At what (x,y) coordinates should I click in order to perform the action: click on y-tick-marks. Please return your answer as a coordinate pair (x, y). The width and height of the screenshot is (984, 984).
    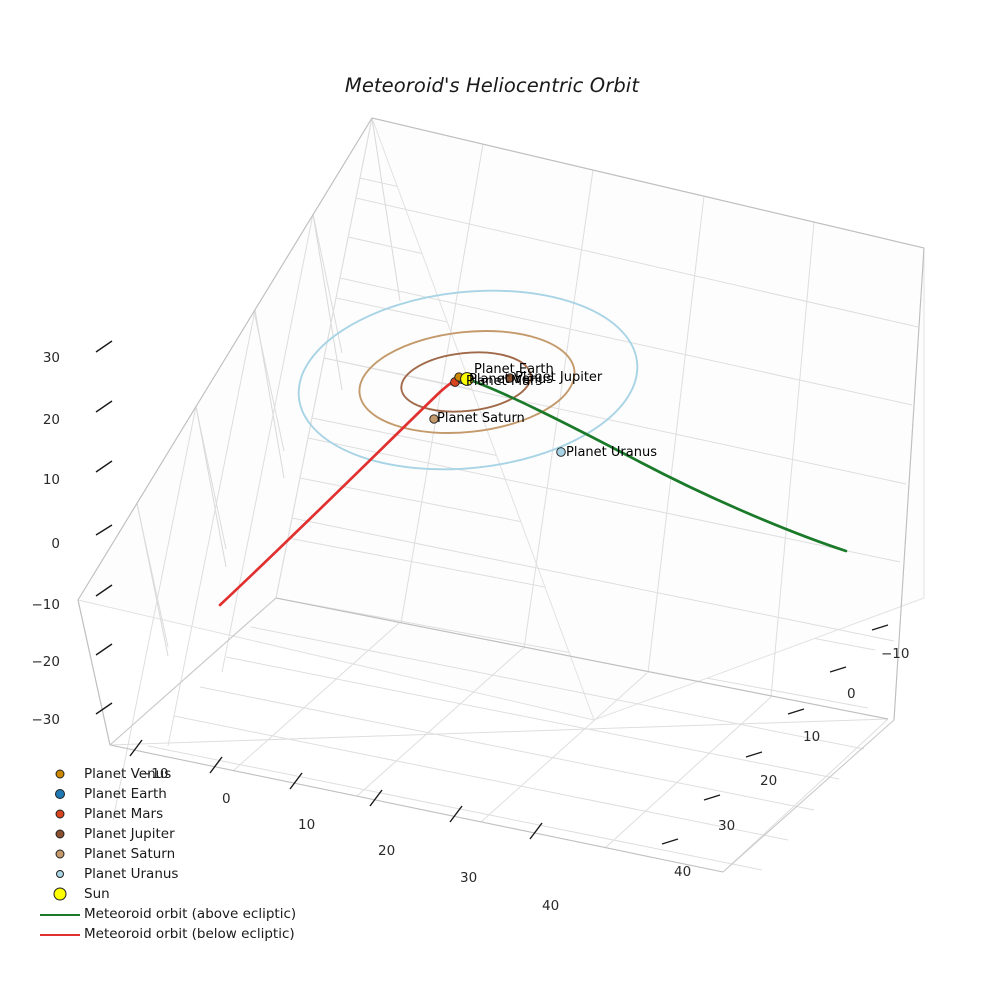
    Looking at the image, I should click on (775, 734).